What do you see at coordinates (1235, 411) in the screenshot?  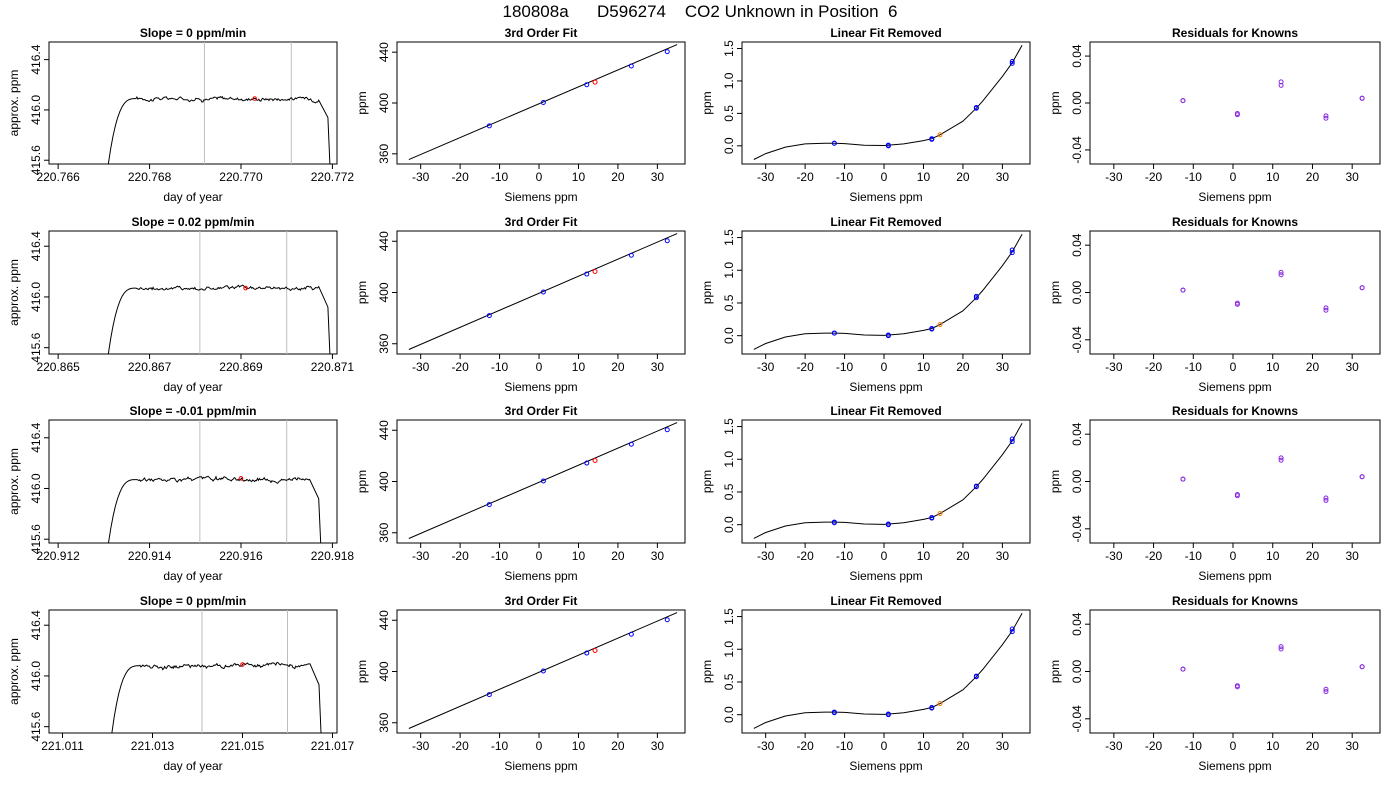 I see `panel-title: Residuals for Knowns` at bounding box center [1235, 411].